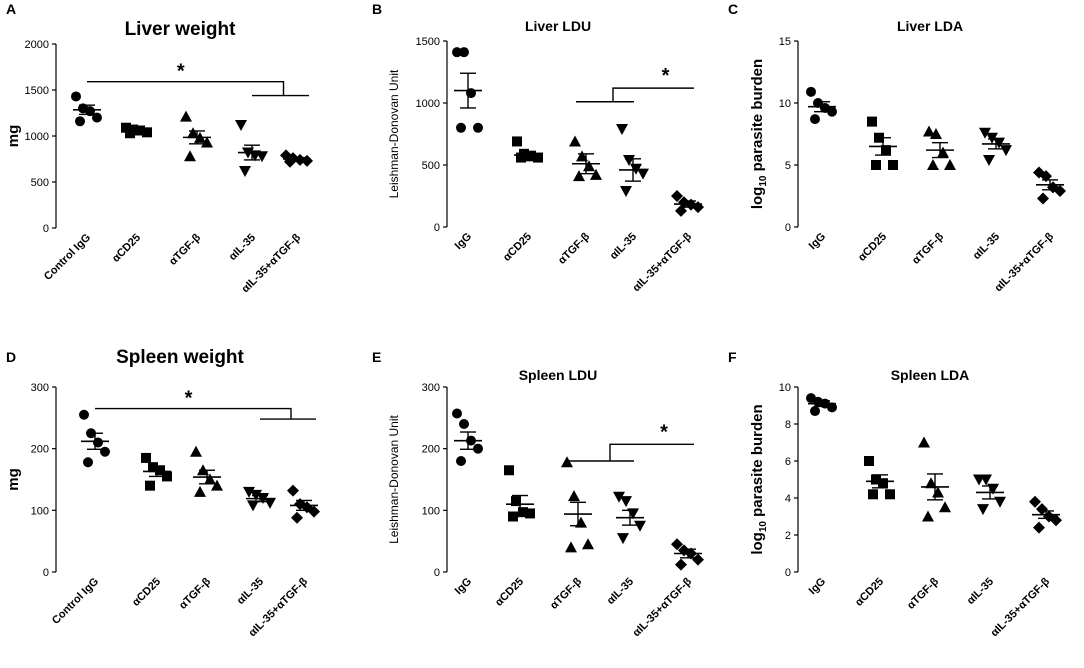 This screenshot has height=668, width=1084. What do you see at coordinates (431, 166) in the screenshot?
I see `y-tick-label: 500` at bounding box center [431, 166].